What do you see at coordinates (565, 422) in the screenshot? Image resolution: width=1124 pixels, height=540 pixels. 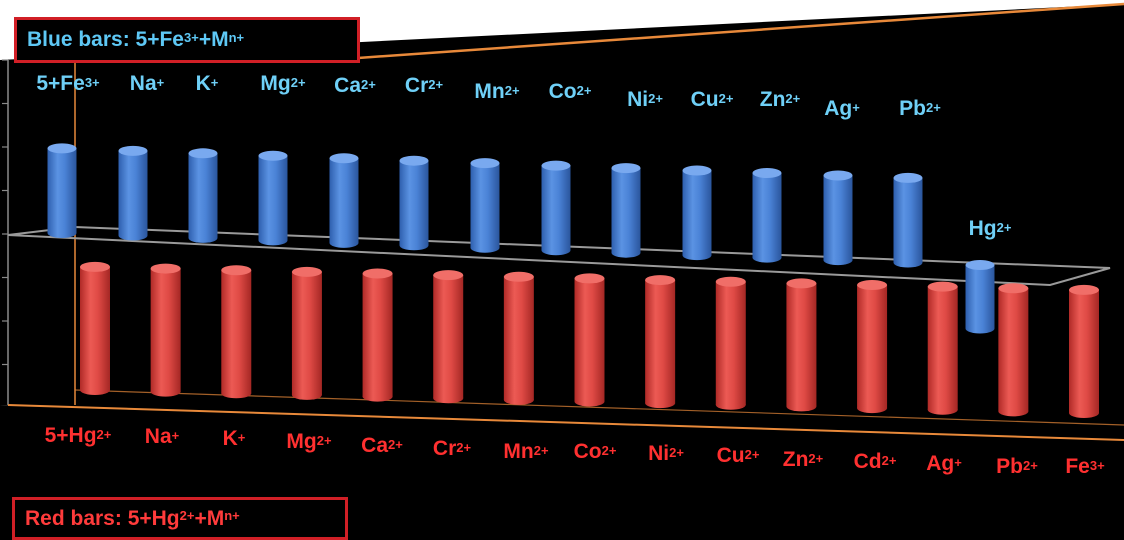 I see `frame-floor-edge` at bounding box center [565, 422].